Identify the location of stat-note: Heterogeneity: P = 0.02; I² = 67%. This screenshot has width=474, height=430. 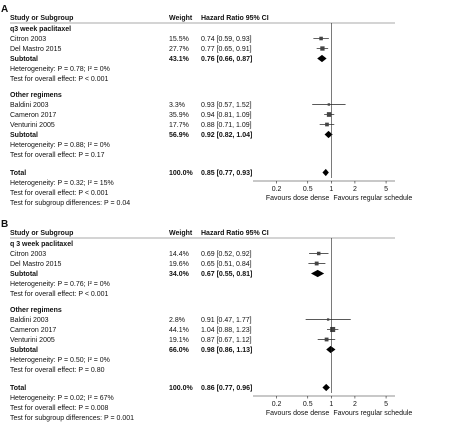
(62, 398).